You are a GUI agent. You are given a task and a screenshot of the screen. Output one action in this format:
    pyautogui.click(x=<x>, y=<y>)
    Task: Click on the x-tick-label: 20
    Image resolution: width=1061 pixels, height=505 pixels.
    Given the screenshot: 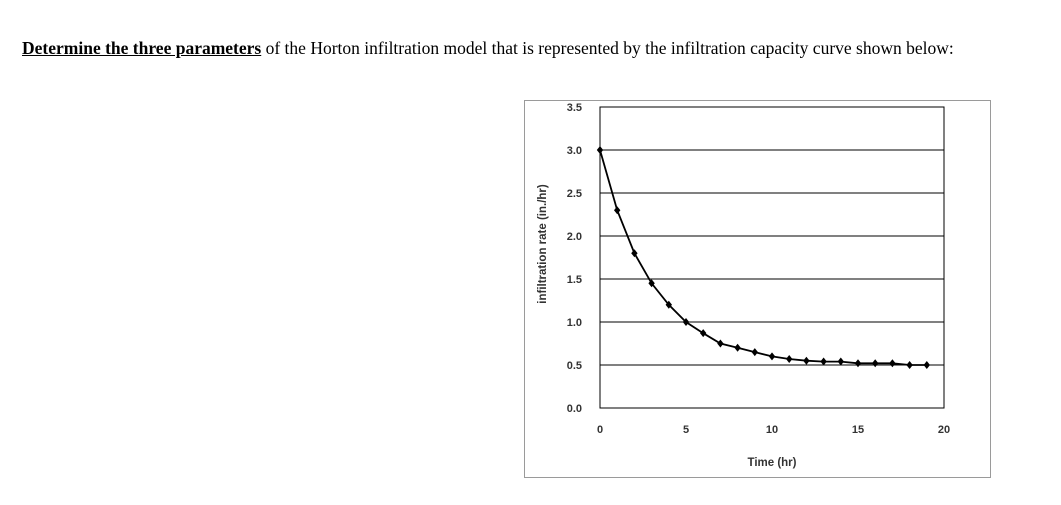 What is the action you would take?
    pyautogui.click(x=944, y=430)
    